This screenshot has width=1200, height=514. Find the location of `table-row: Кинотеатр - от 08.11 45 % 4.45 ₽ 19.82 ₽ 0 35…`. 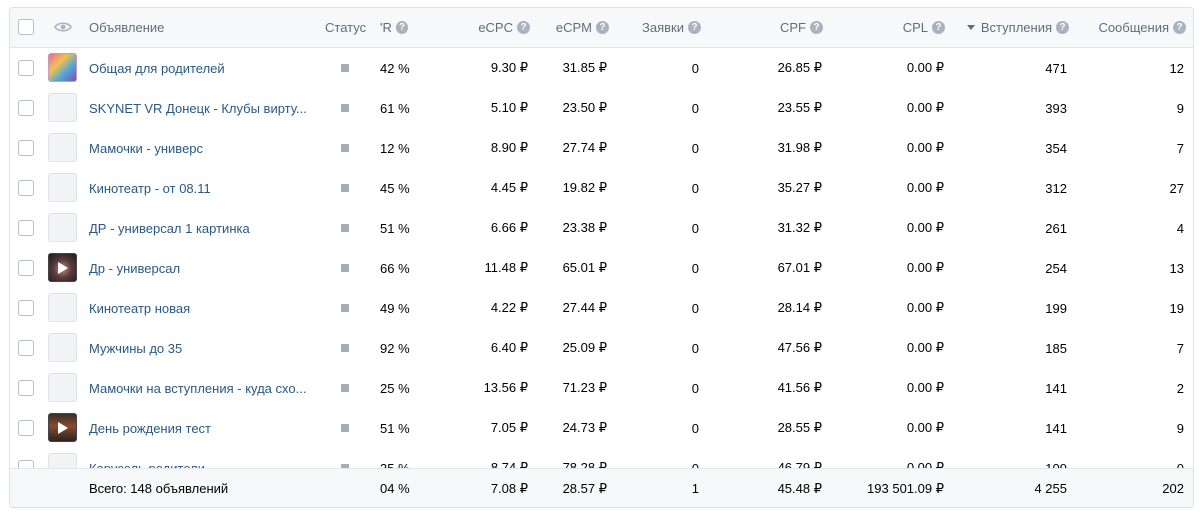

table-row: Кинотеатр - от 08.11 45 % 4.45 ₽ 19.82 ₽ 0 35… is located at coordinates (601, 188).